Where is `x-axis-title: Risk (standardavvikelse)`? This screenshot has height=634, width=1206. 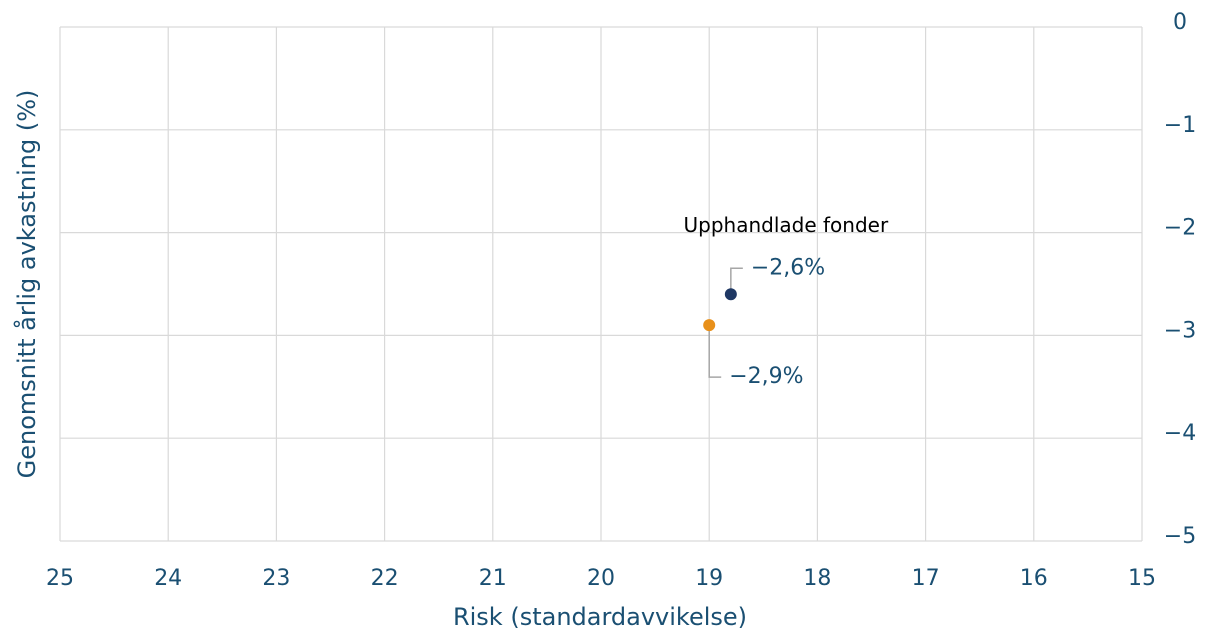 x-axis-title: Risk (standardavvikelse) is located at coordinates (600, 617).